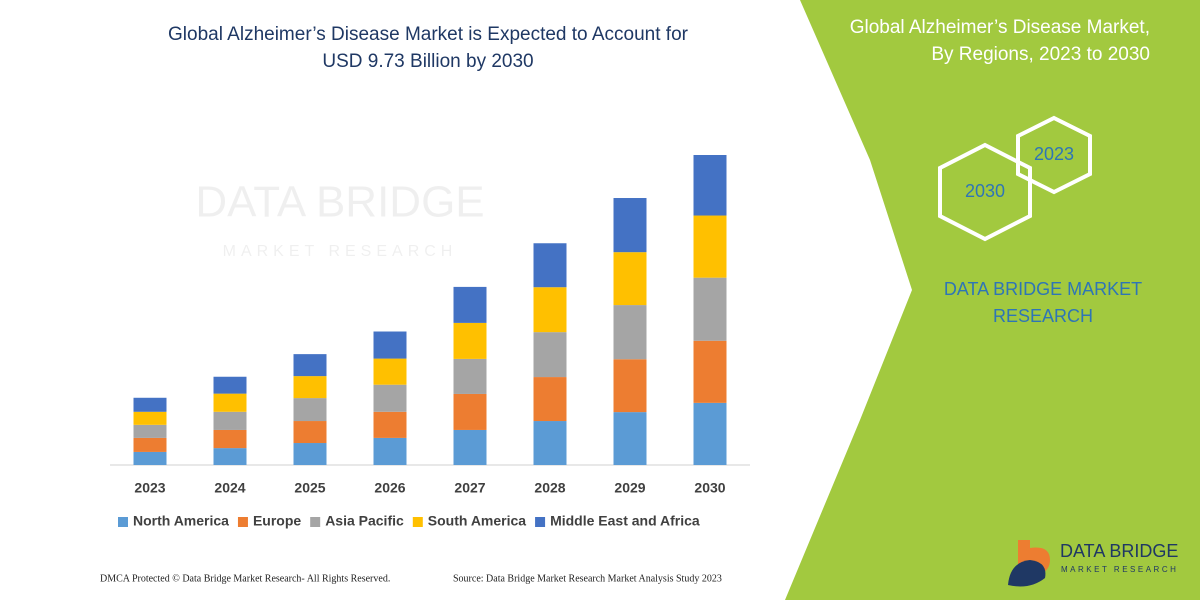  Describe the element at coordinates (277, 521) in the screenshot. I see `legend-label: Europe` at that location.